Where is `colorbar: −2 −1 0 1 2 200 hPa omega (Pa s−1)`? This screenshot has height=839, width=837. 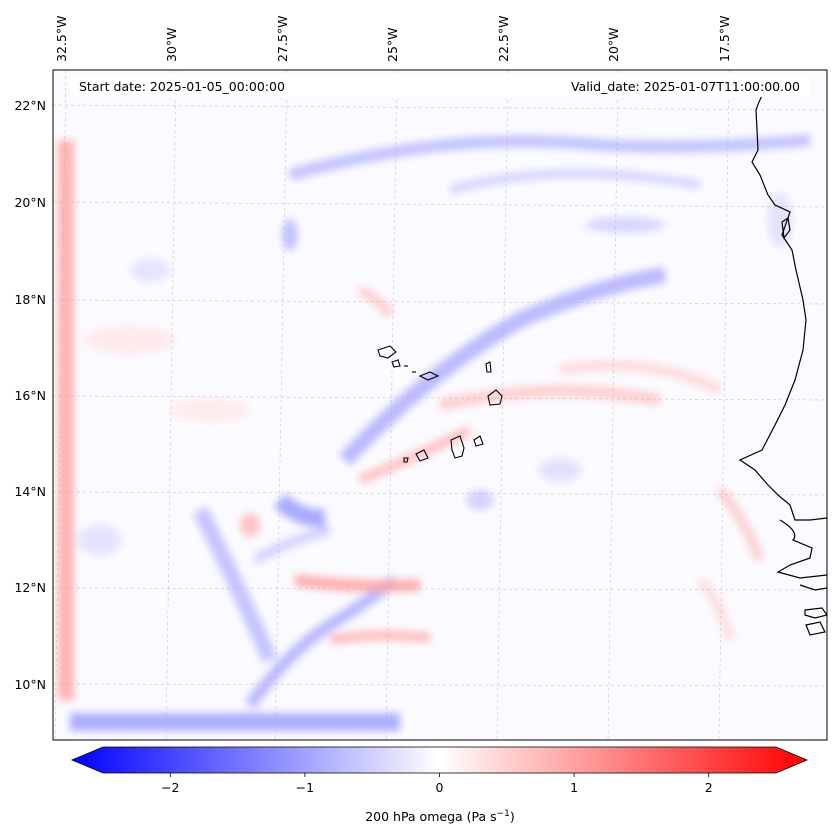 colorbar: −2 −1 0 1 2 200 hPa omega (Pa s−1) is located at coordinates (439, 785).